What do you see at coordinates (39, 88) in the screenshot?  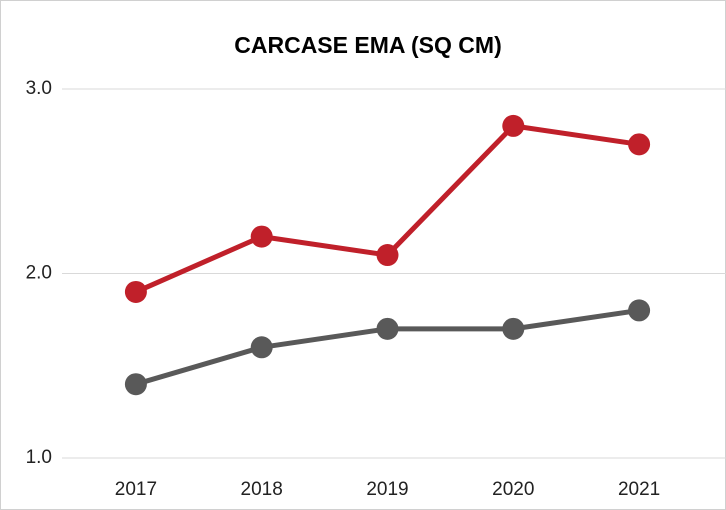 I see `y-tick-label: 3.0` at bounding box center [39, 88].